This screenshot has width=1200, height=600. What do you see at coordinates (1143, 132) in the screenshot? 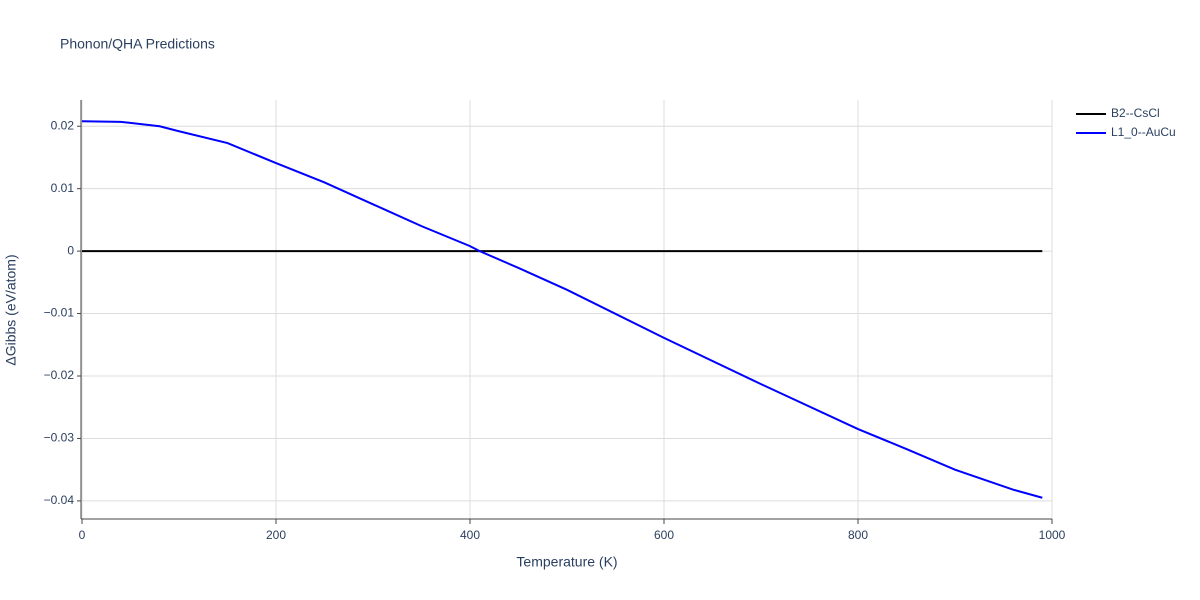
I see `legend-label: L1_0--AuCu` at bounding box center [1143, 132].